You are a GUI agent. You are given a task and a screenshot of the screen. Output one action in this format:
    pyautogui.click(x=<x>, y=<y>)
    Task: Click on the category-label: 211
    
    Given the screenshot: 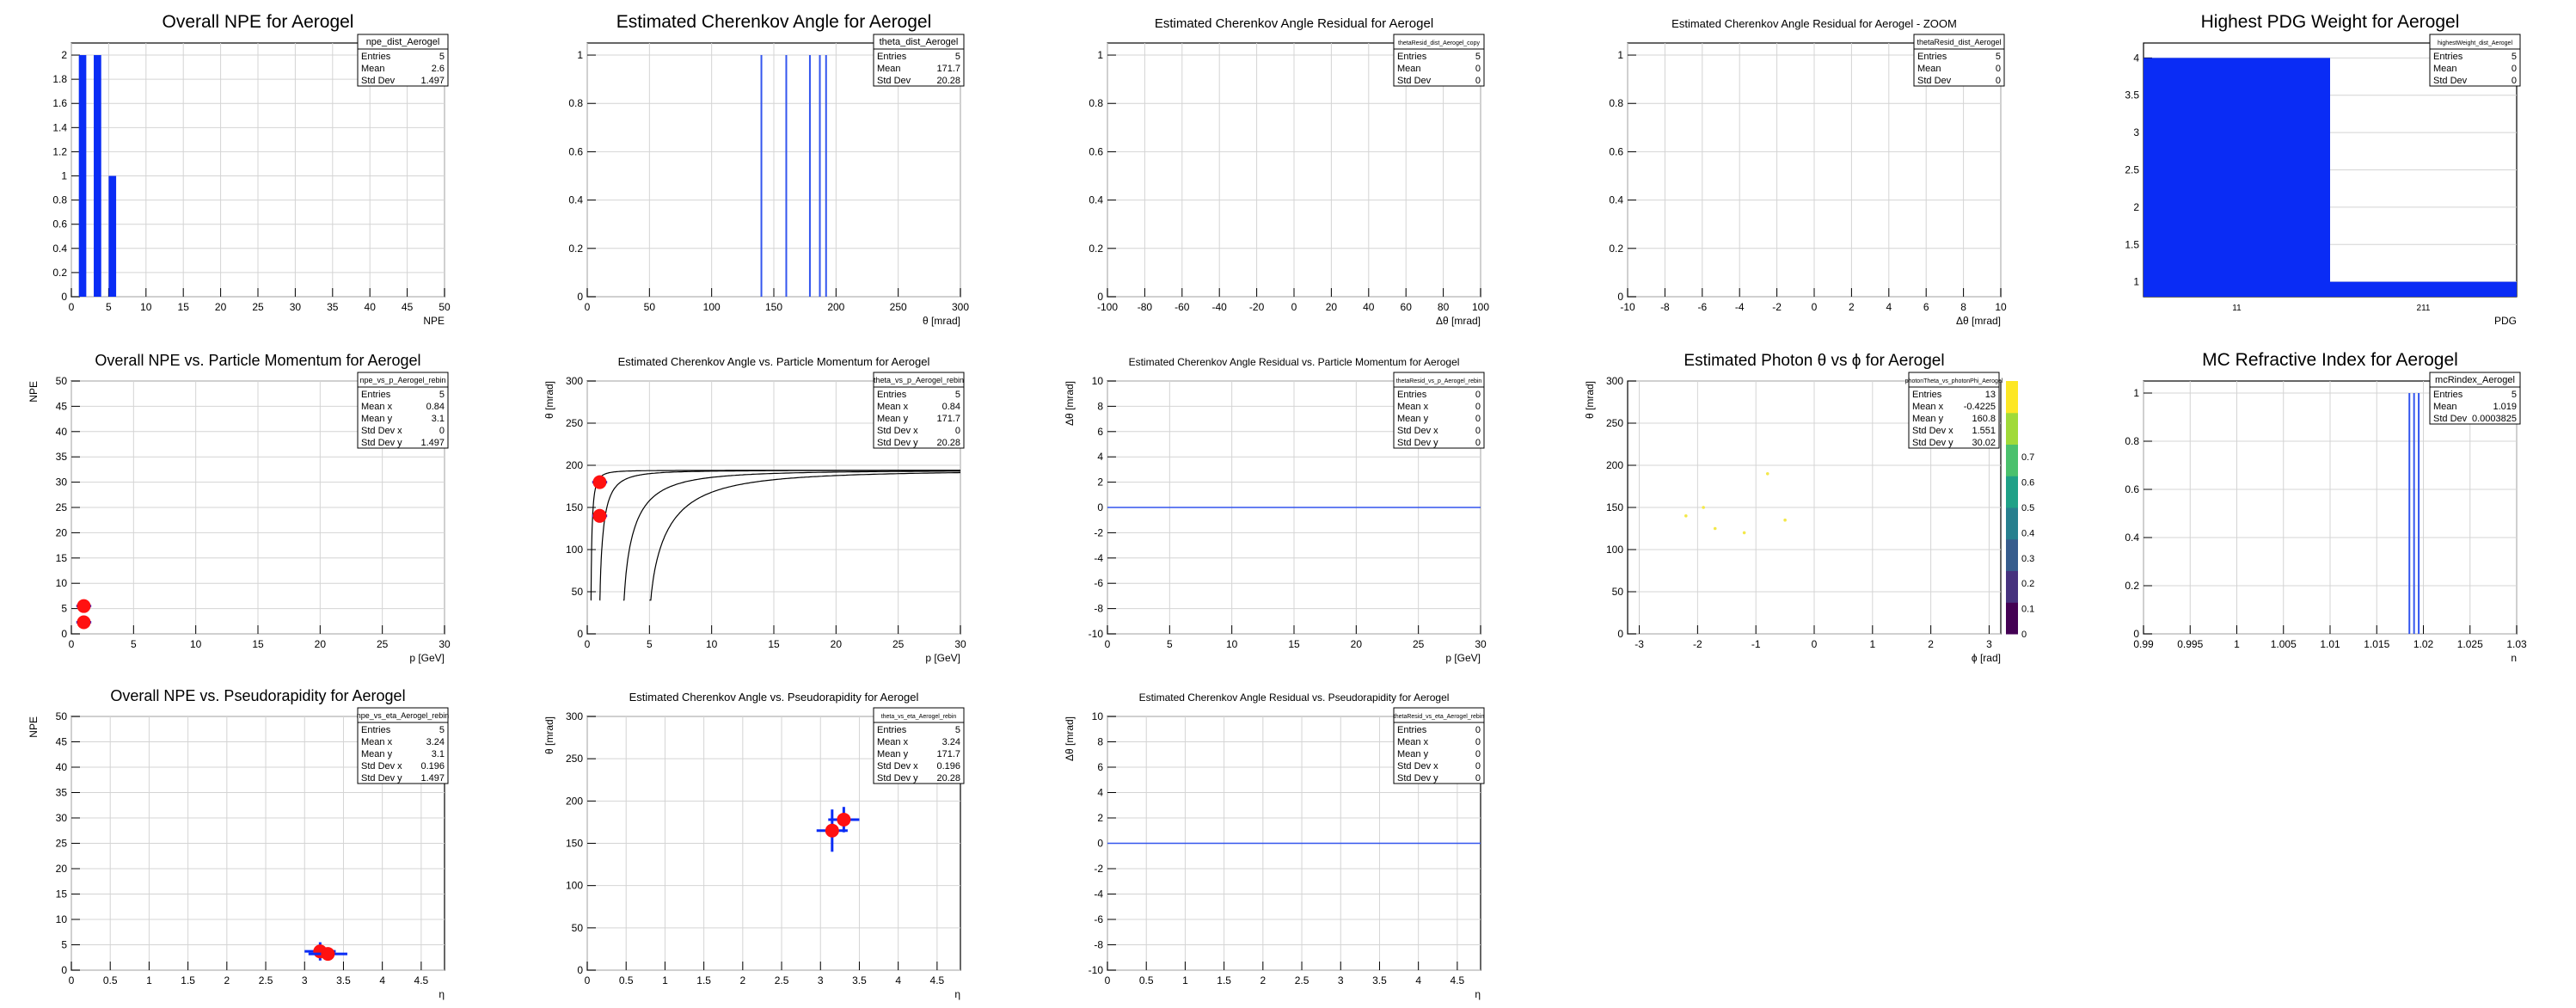 What is the action you would take?
    pyautogui.click(x=2424, y=309)
    